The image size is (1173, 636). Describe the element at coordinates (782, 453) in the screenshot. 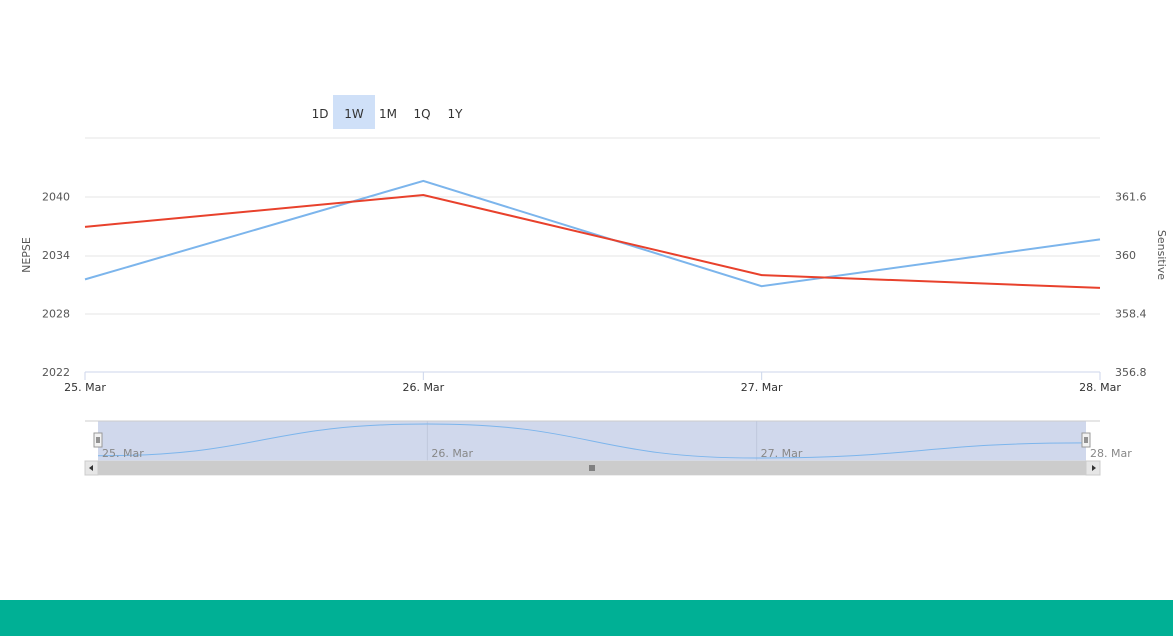

I see `navigator-label: 27. Mar` at that location.